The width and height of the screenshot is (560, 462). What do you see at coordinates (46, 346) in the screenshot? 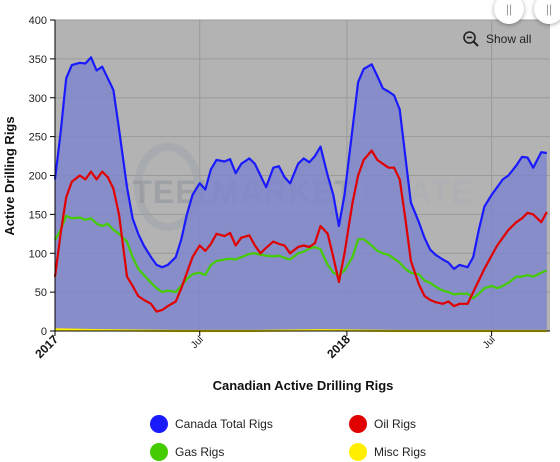
I see `x-tick-label: 2017` at bounding box center [46, 346].